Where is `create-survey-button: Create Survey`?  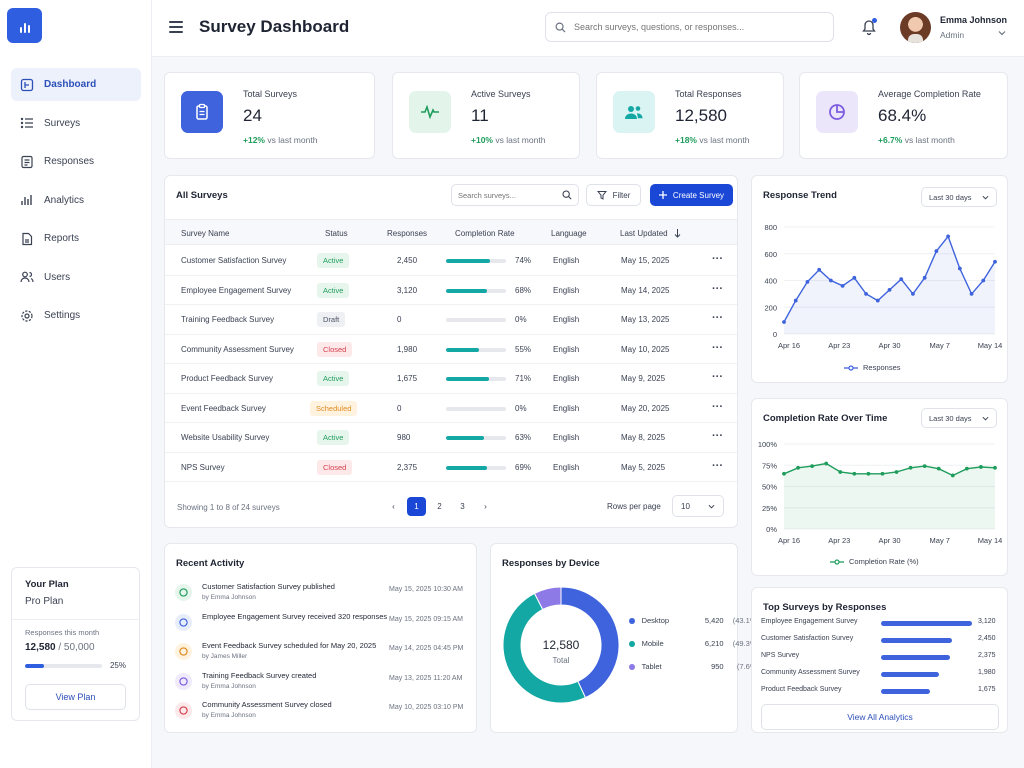
create-survey-button: Create Survey is located at coordinates (691, 195).